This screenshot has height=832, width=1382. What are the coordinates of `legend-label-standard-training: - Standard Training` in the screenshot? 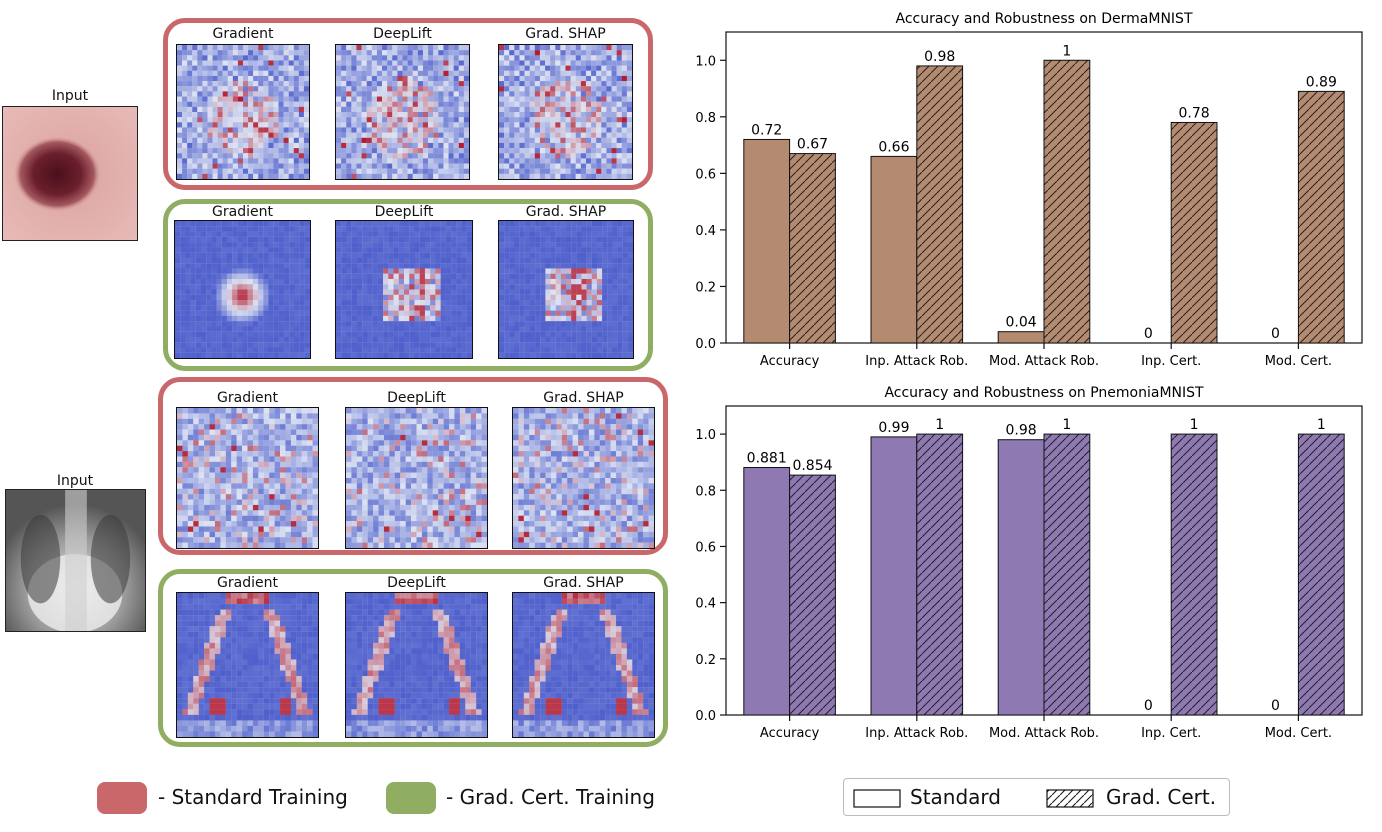 It's located at (253, 797).